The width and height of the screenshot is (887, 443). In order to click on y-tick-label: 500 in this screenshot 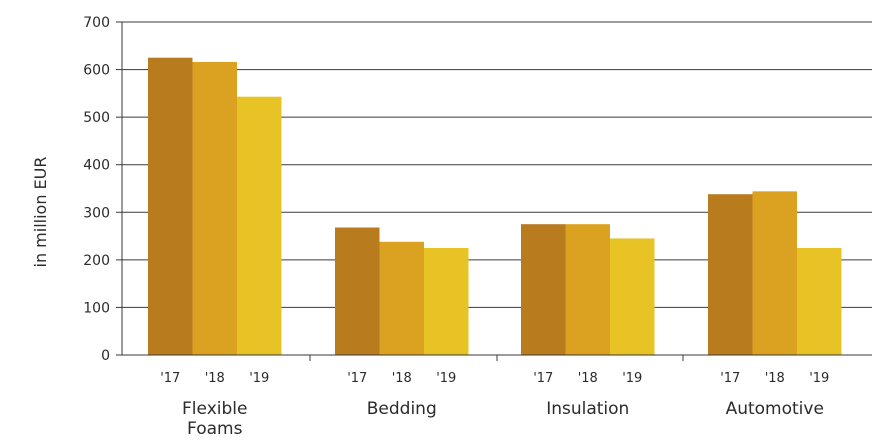, I will do `click(96, 118)`.